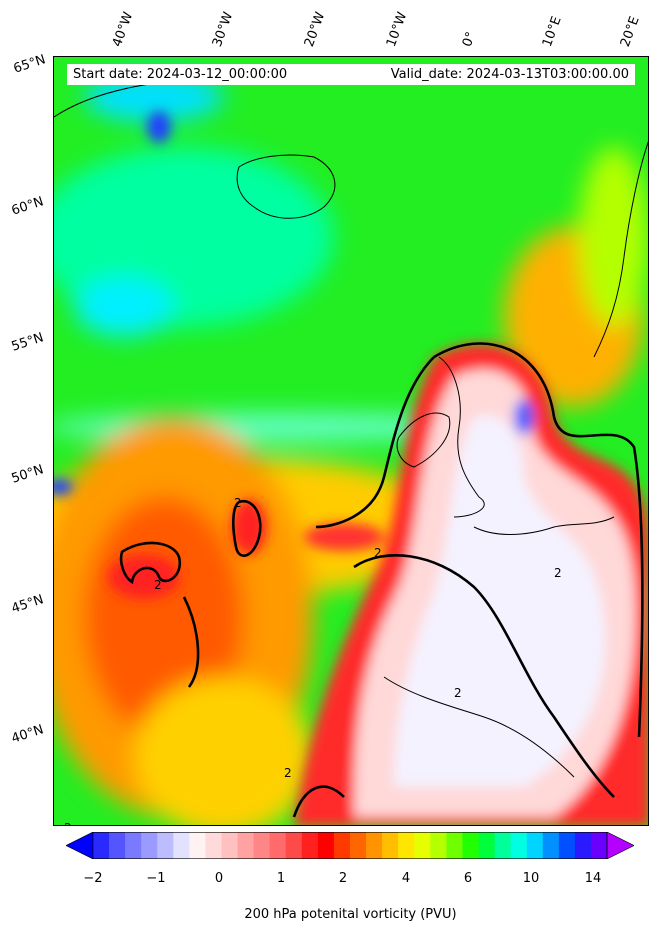  I want to click on colorbar-tick: 6, so click(468, 878).